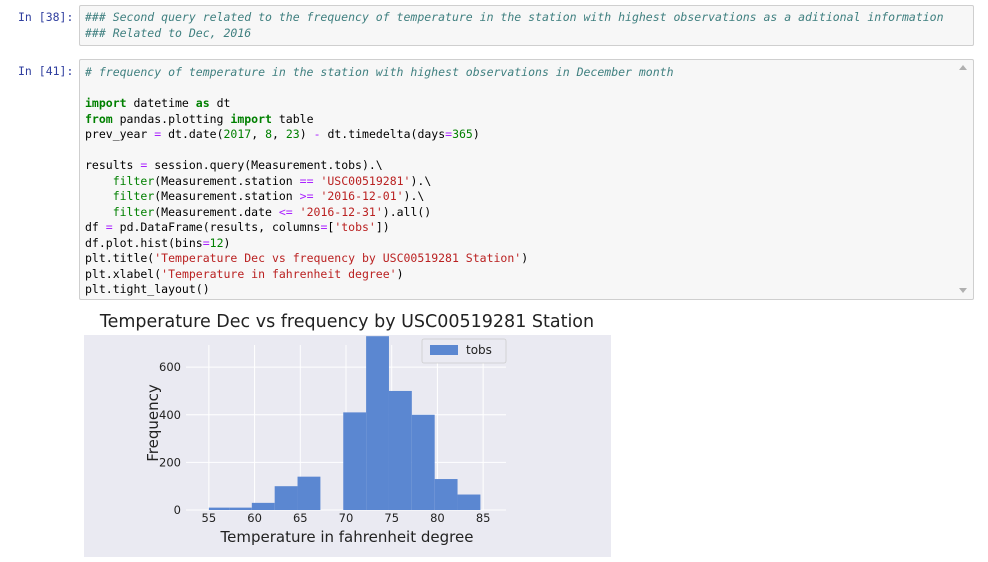 This screenshot has width=988, height=562. What do you see at coordinates (346, 518) in the screenshot?
I see `x-tick-label: 70` at bounding box center [346, 518].